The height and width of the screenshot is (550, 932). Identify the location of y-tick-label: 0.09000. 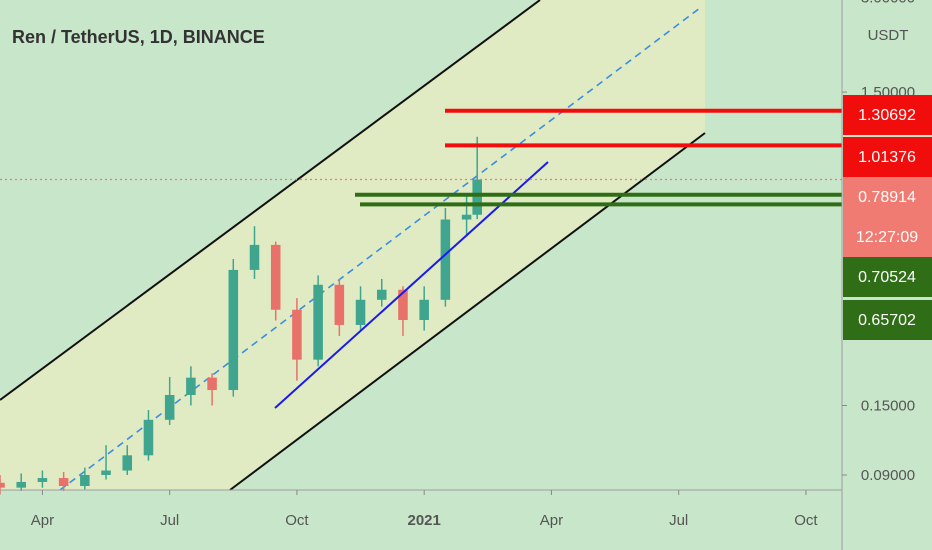
(888, 475).